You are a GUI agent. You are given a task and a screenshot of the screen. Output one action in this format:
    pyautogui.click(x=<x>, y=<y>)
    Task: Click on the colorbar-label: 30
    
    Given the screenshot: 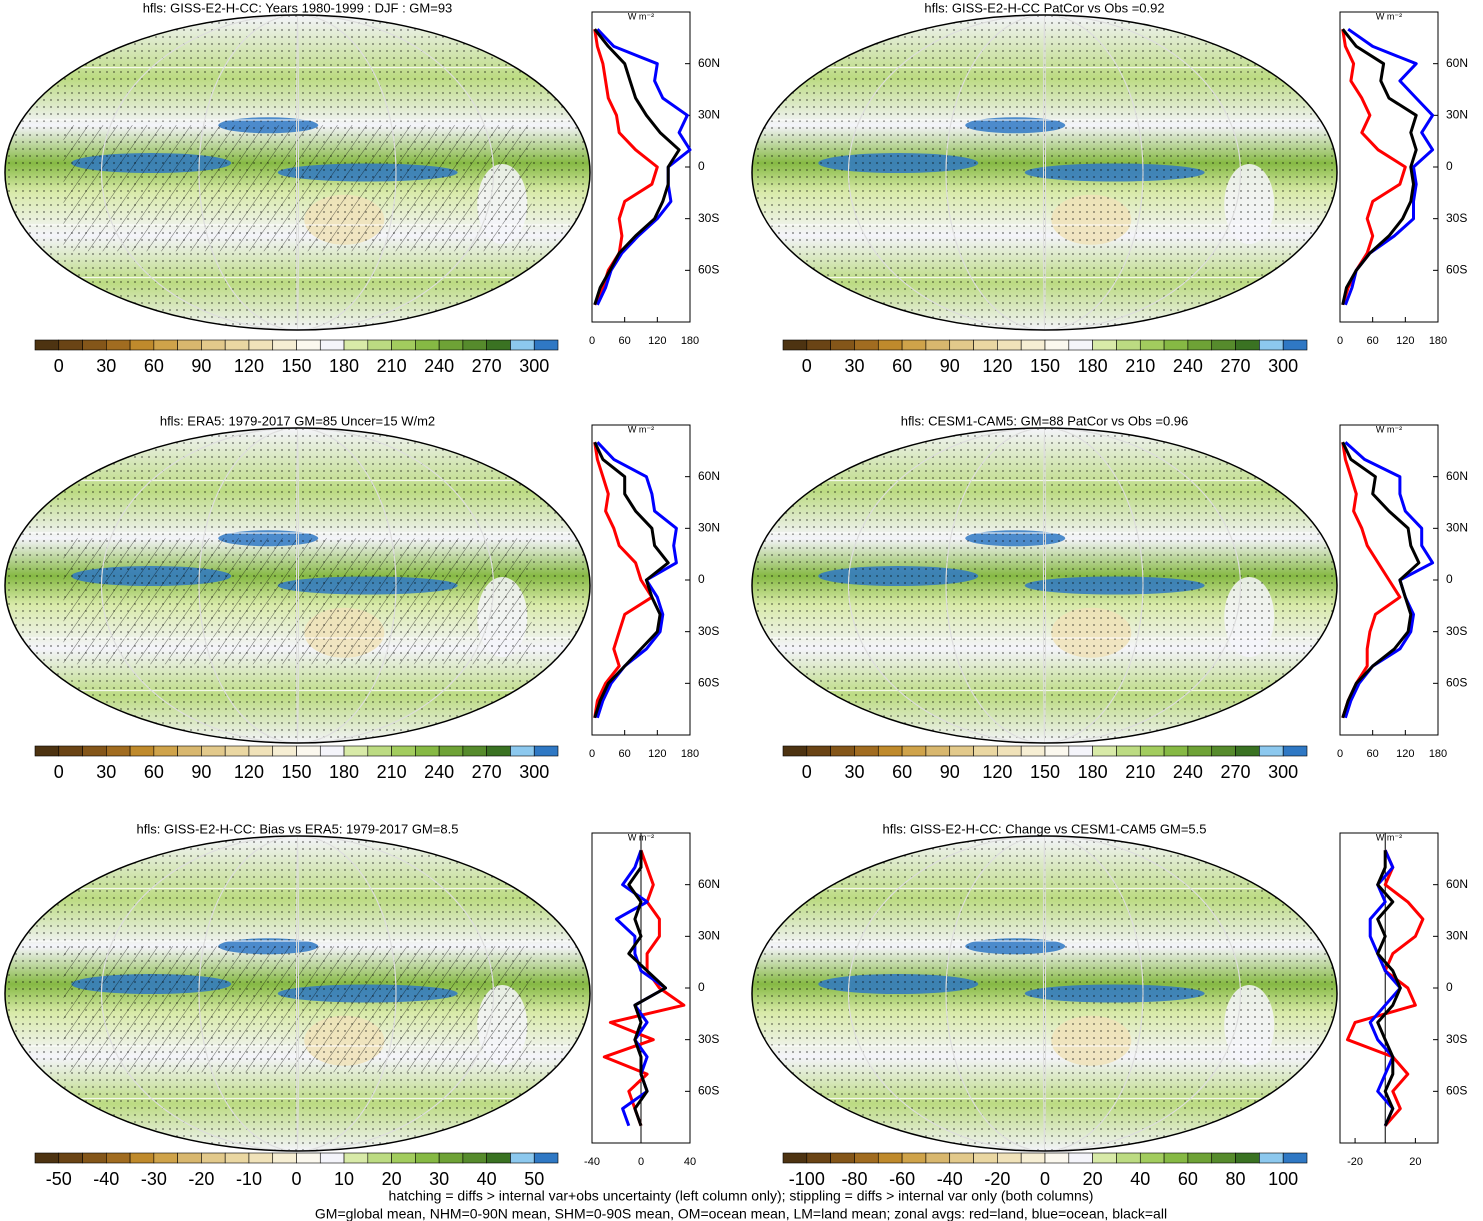 What is the action you would take?
    pyautogui.click(x=854, y=772)
    